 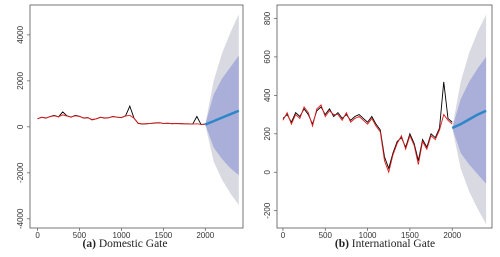 I want to click on y-tick-label: -2000, so click(x=20, y=172).